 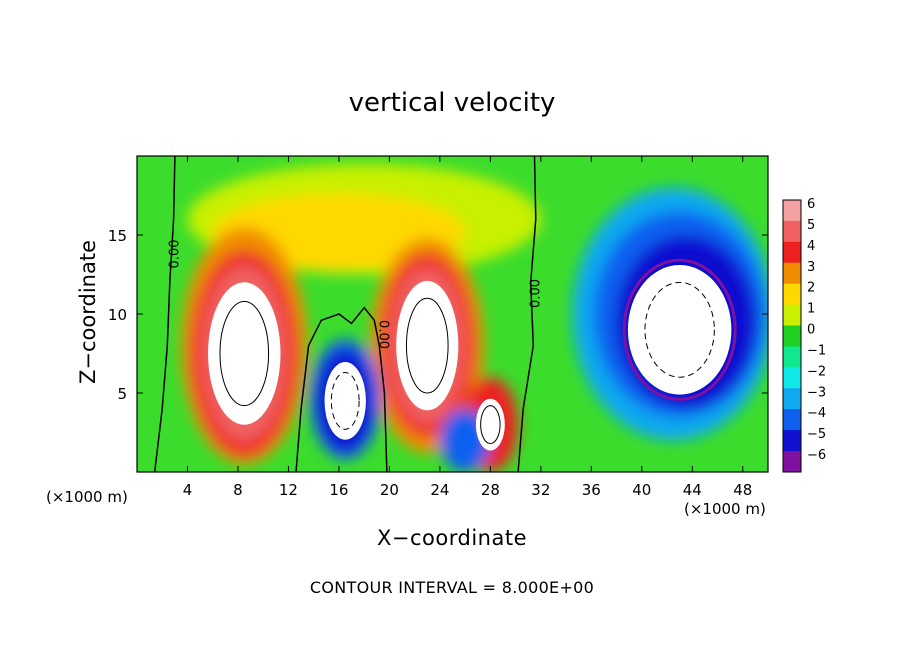 What do you see at coordinates (811, 246) in the screenshot?
I see `colorbar-label: 4` at bounding box center [811, 246].